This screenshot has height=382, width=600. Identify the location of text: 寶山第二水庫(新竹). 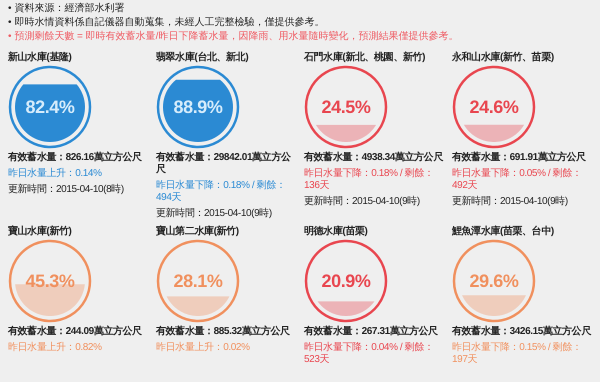
(198, 231).